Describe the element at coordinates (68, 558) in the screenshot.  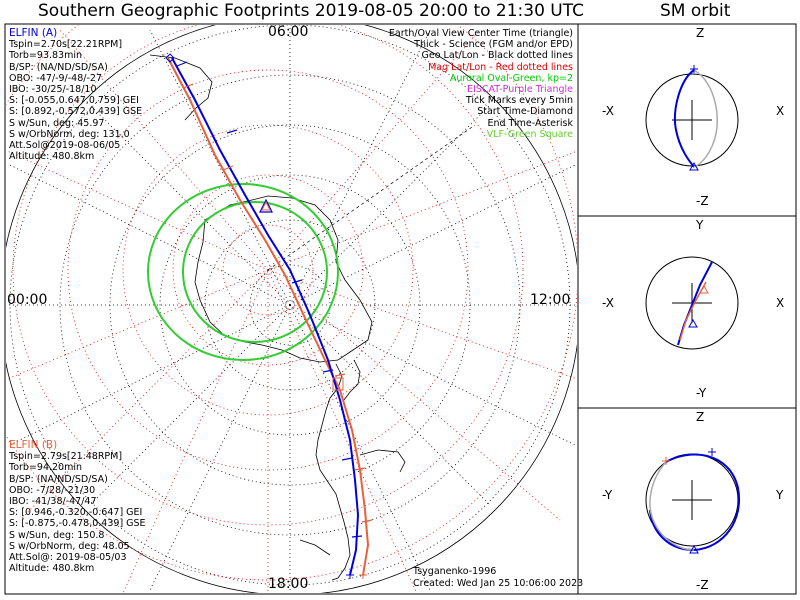
I see `elfin-b-line: Att.Sol@: 2019-08-05/03` at that location.